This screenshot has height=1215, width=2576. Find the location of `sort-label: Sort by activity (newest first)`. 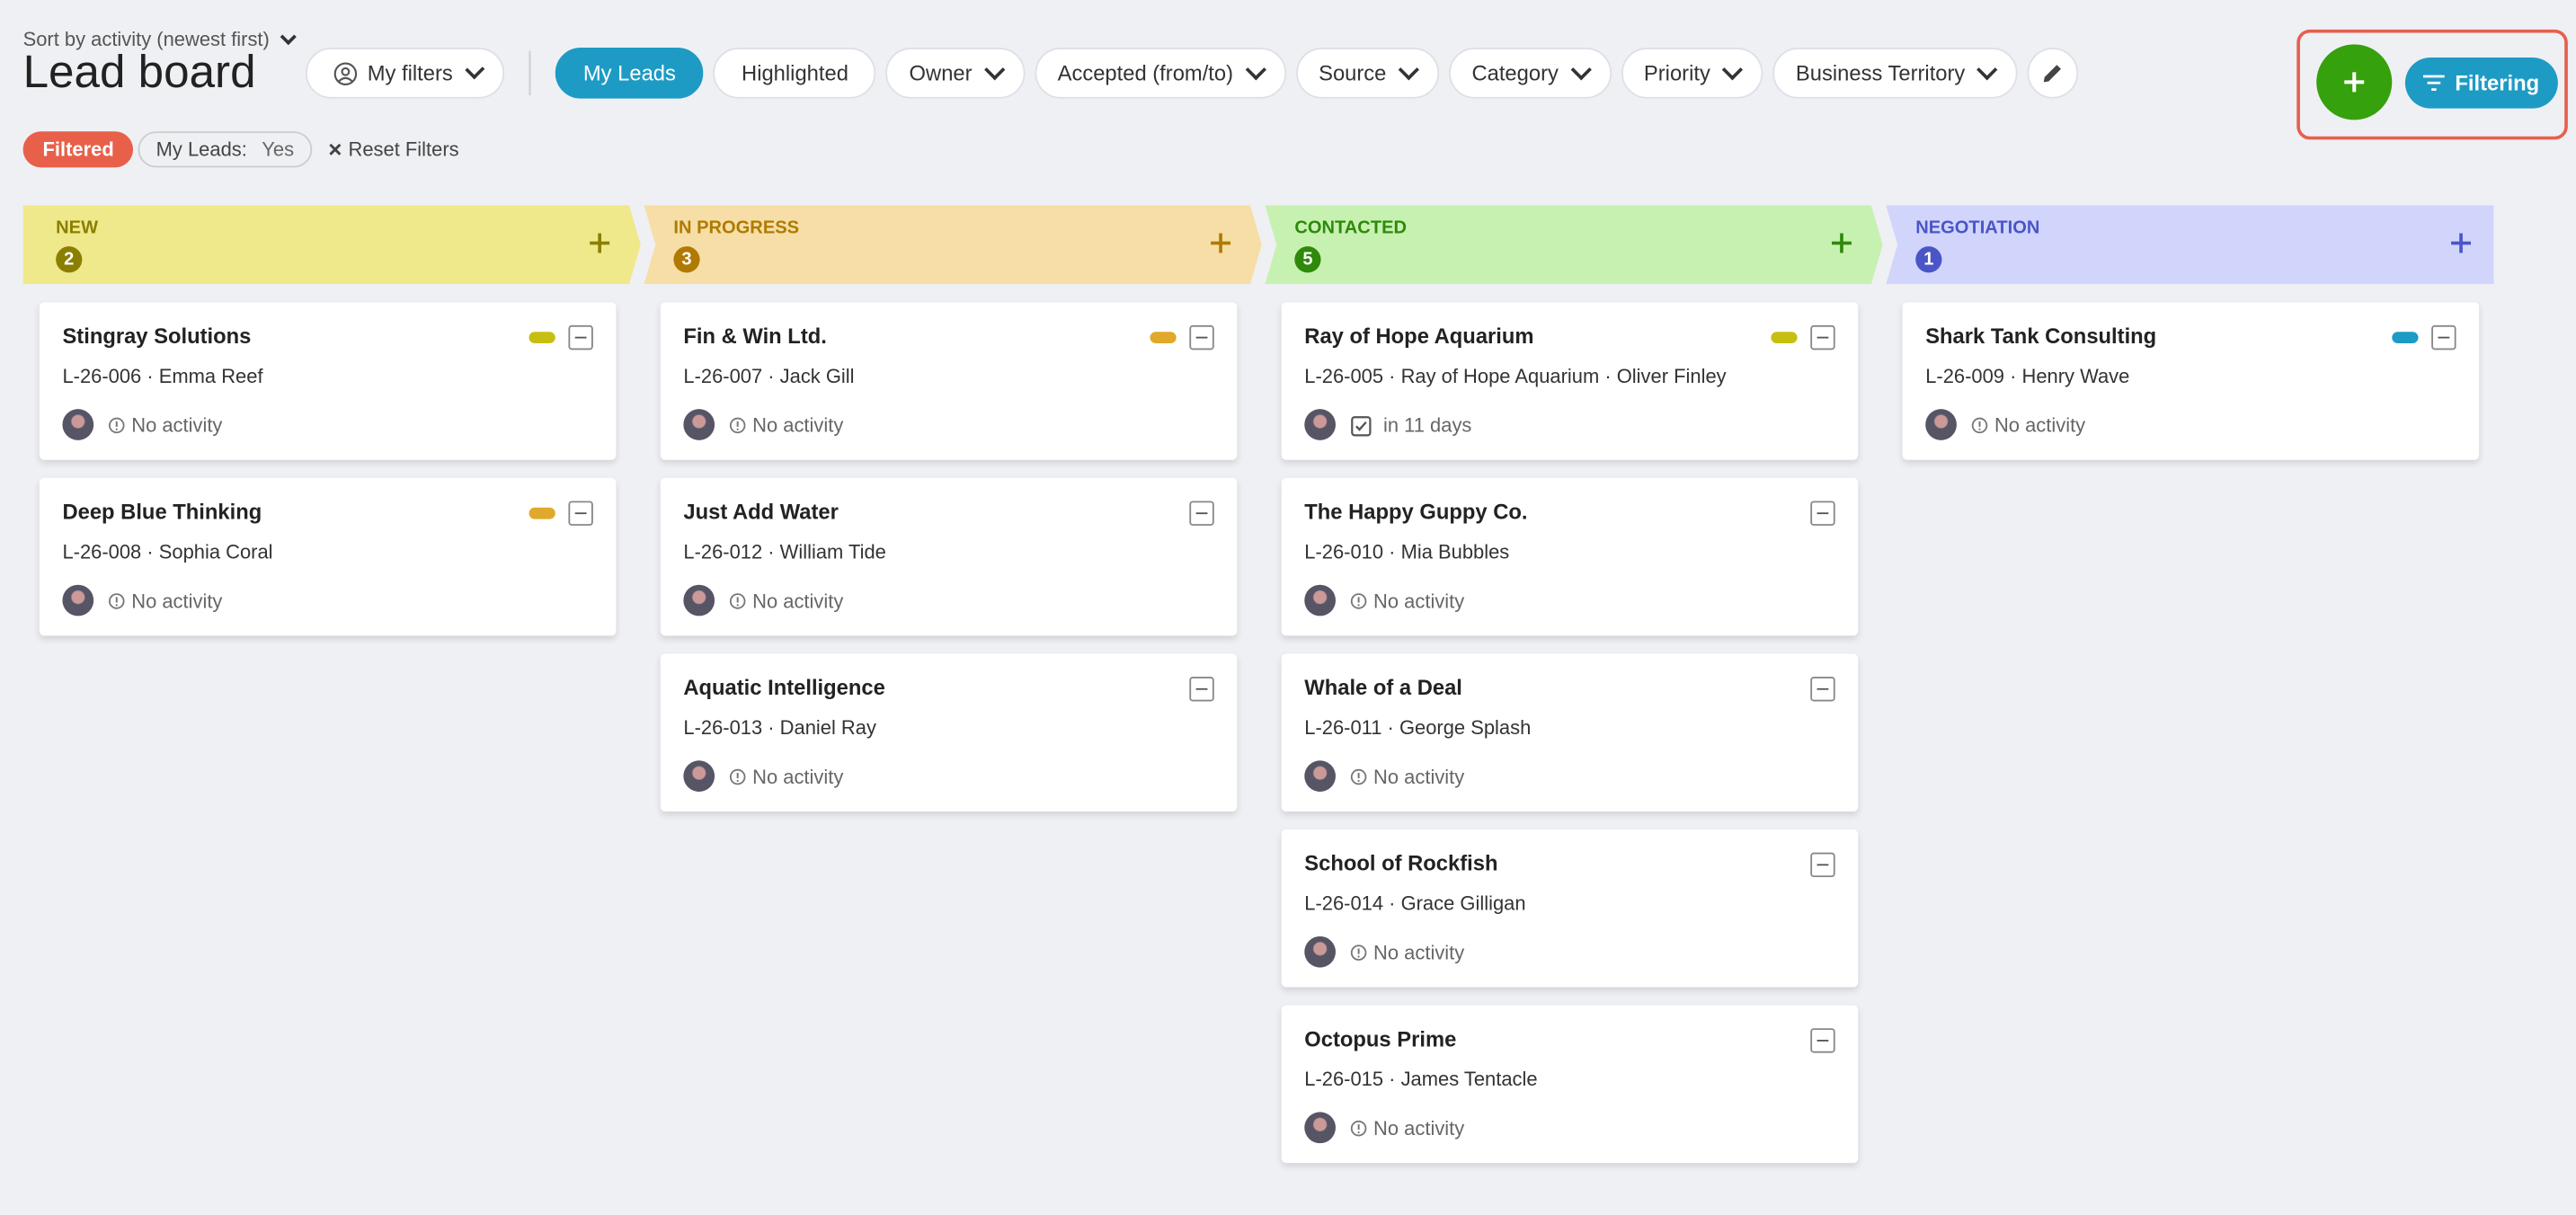

sort-label: Sort by activity (newest first) is located at coordinates (146, 39).